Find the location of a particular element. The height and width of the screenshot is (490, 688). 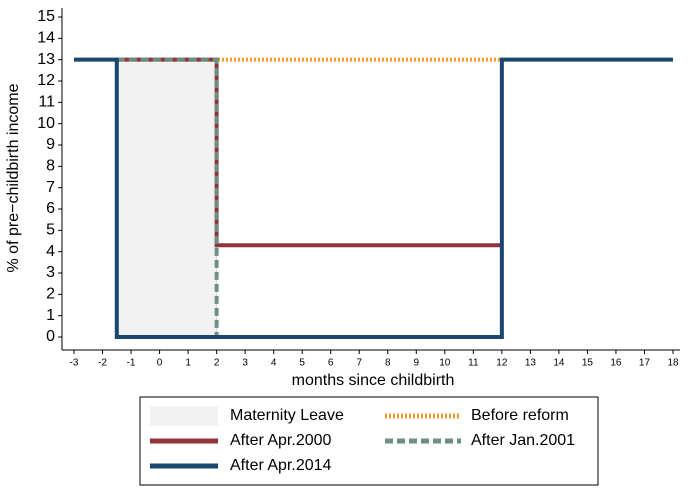

y-tick-label: 6 is located at coordinates (50, 208).